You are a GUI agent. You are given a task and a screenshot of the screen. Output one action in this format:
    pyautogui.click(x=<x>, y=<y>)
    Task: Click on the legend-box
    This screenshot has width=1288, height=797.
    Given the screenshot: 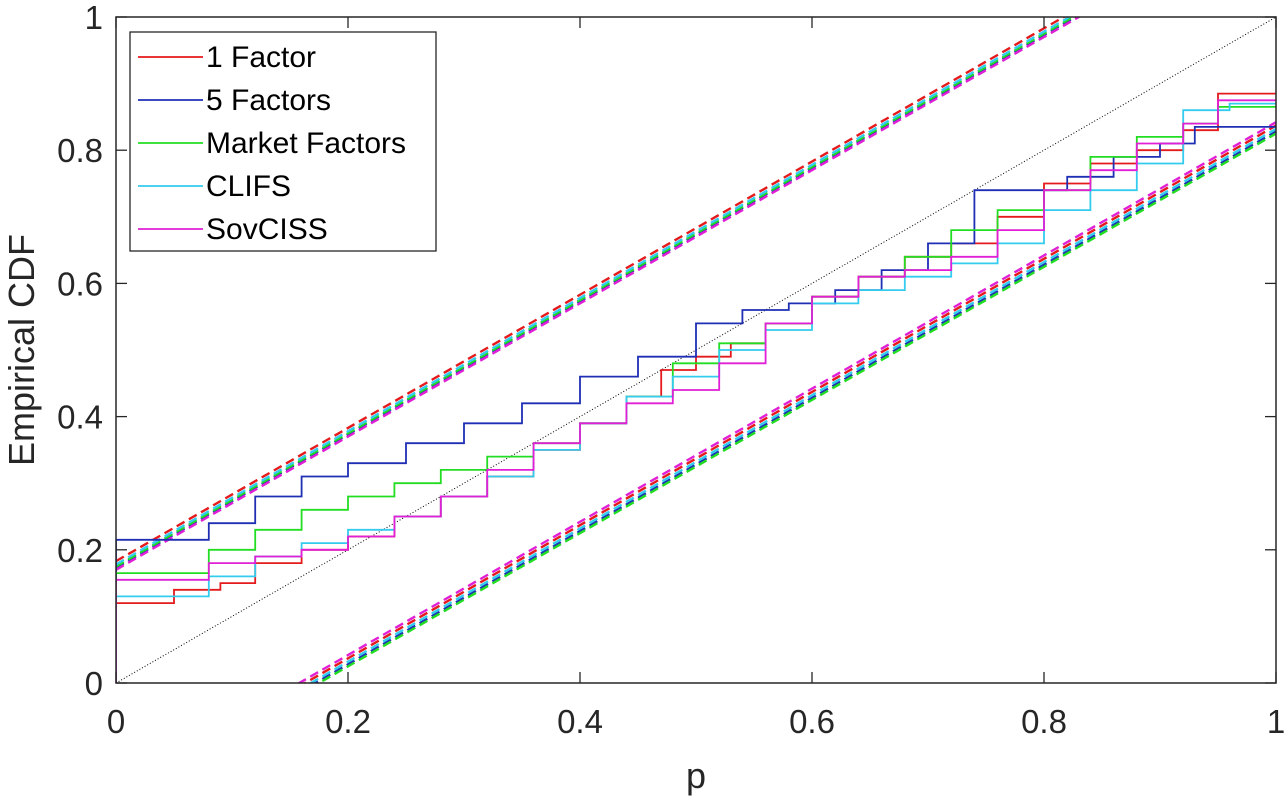 What is the action you would take?
    pyautogui.click(x=283, y=141)
    